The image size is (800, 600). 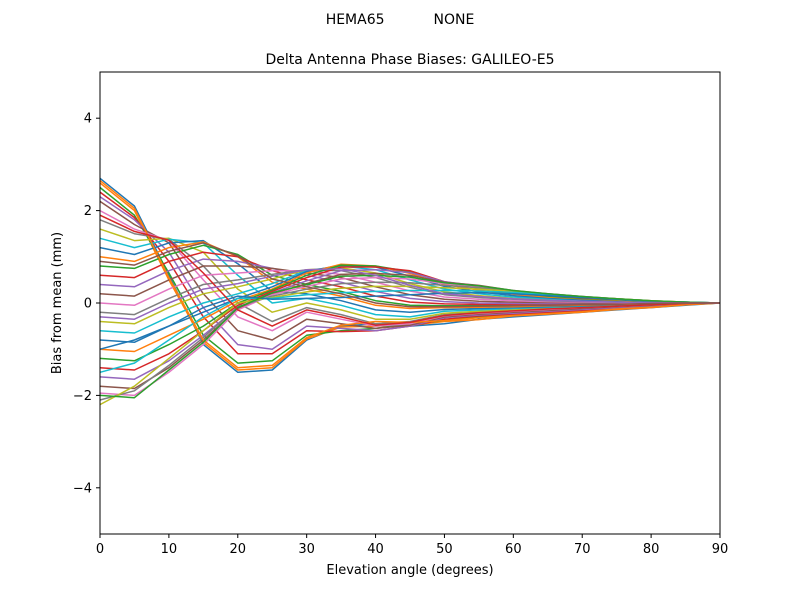 What do you see at coordinates (57, 303) in the screenshot?
I see `y-axis-label: Bias from mean (mm)` at bounding box center [57, 303].